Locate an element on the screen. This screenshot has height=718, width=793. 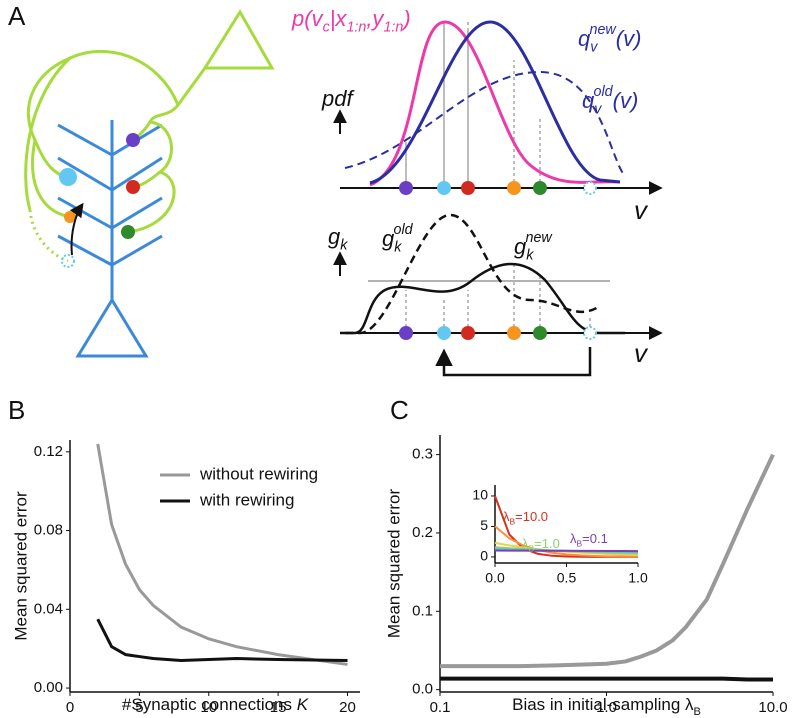
annotation: λB=1.0 is located at coordinates (541, 544).